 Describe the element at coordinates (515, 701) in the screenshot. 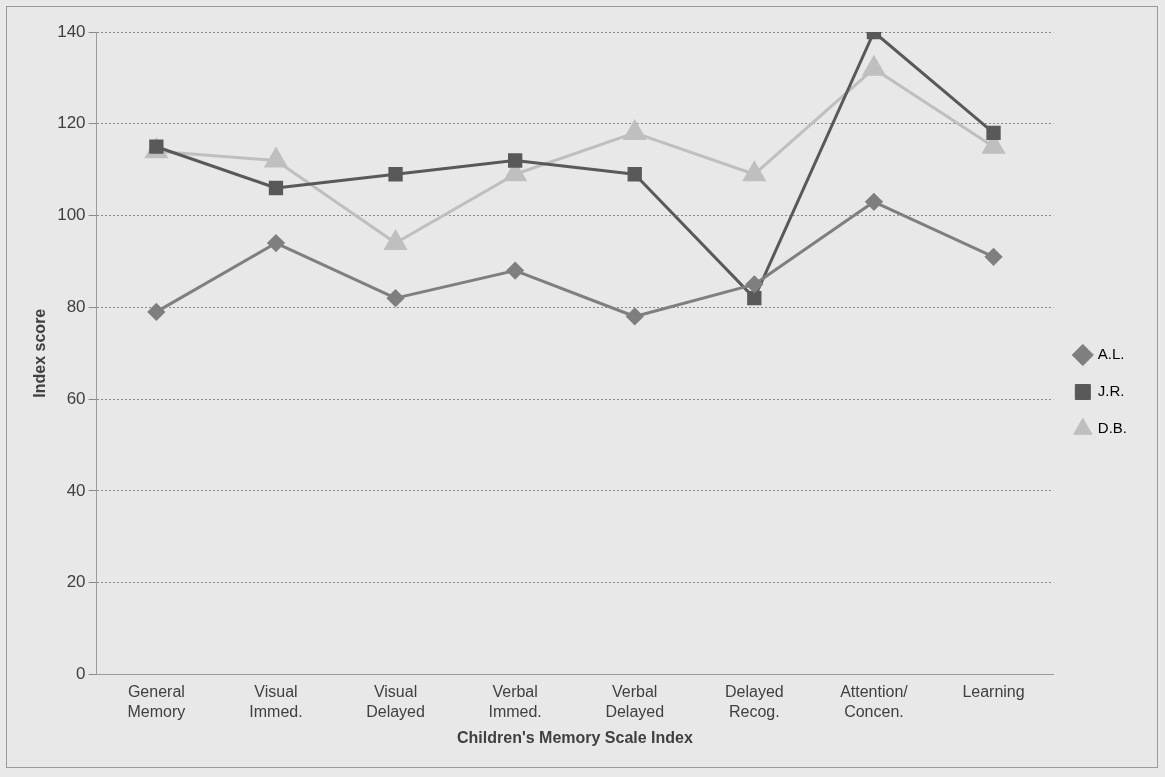

I see `x-tick-label: Verbal Immed.` at that location.